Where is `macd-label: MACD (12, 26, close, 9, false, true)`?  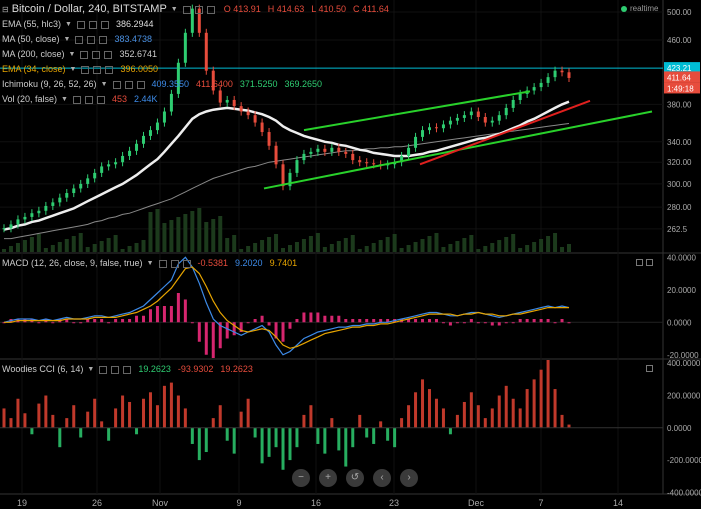
macd-label: MACD (12, 26, close, 9, false, true) is located at coordinates (72, 263).